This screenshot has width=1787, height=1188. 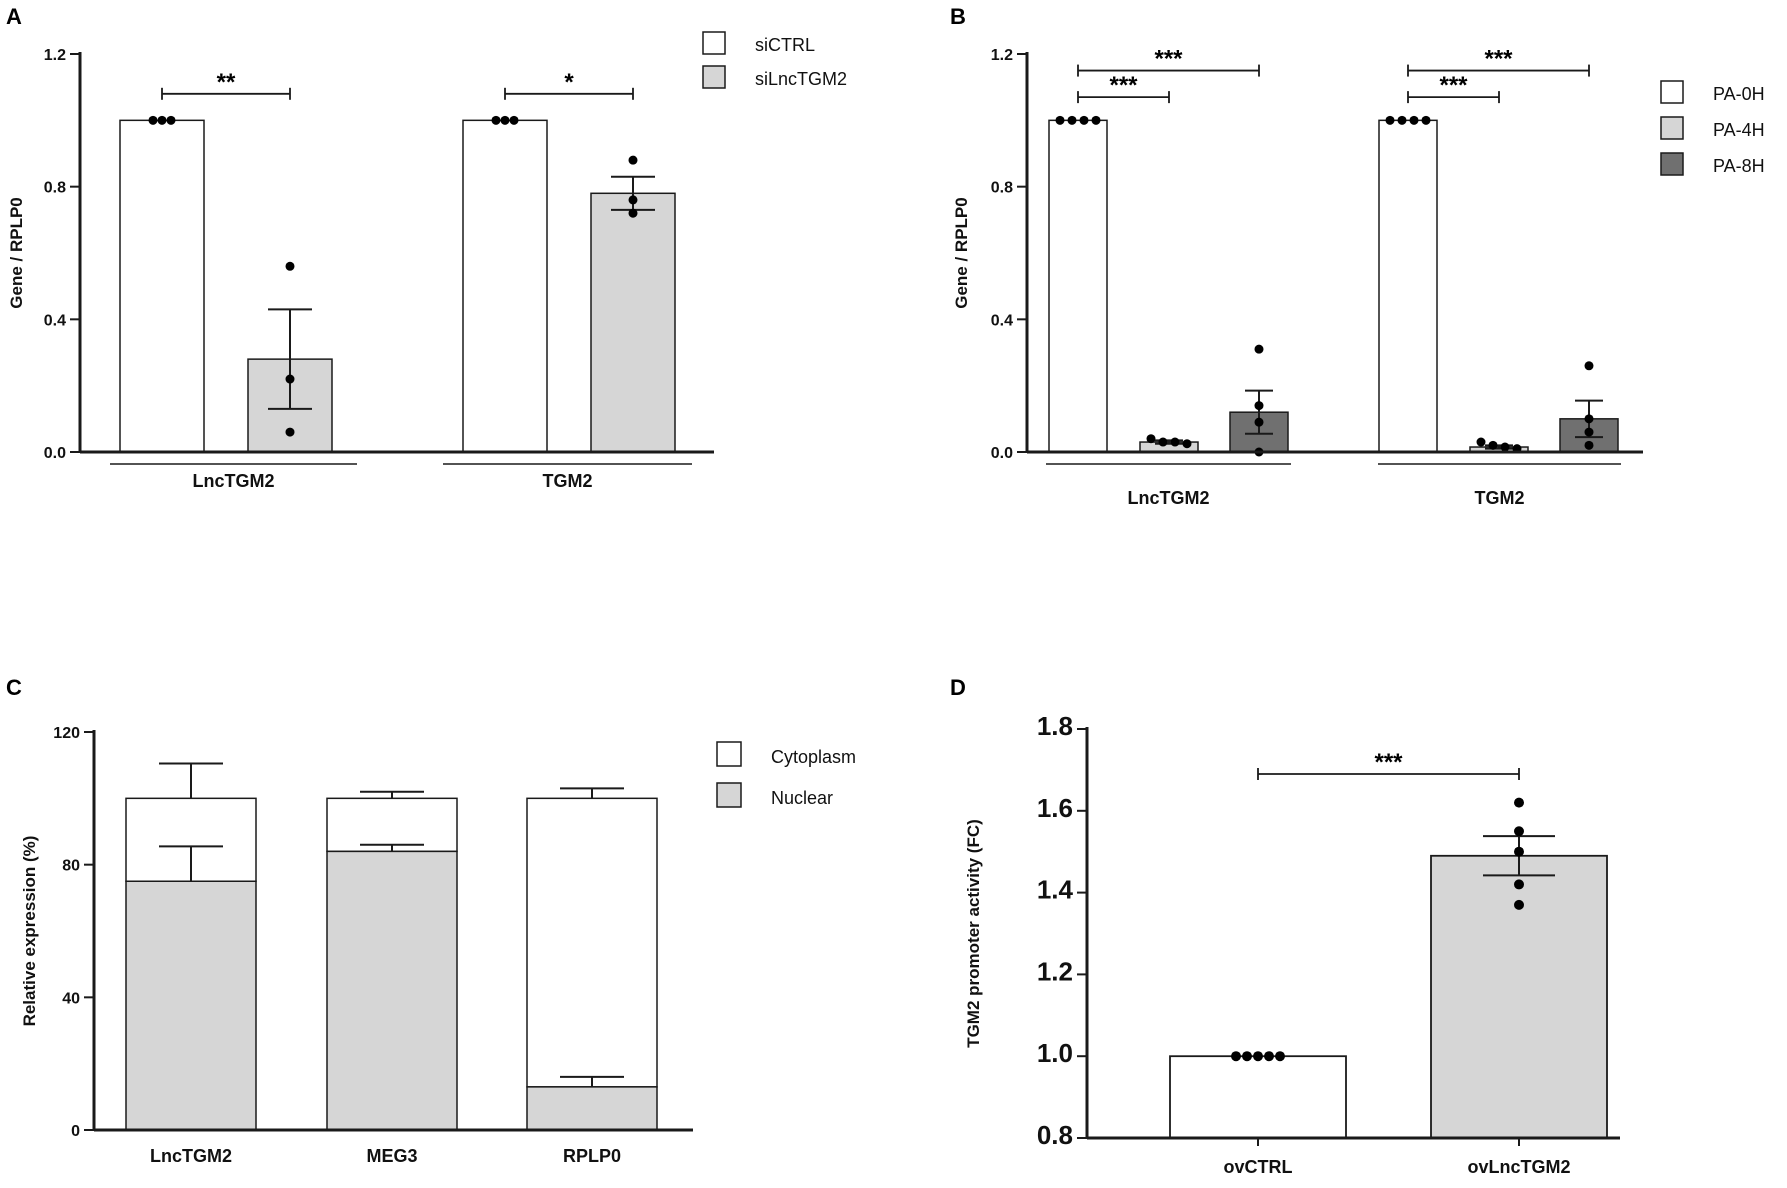 What do you see at coordinates (1055, 726) in the screenshot?
I see `y-tick-label: 1.8` at bounding box center [1055, 726].